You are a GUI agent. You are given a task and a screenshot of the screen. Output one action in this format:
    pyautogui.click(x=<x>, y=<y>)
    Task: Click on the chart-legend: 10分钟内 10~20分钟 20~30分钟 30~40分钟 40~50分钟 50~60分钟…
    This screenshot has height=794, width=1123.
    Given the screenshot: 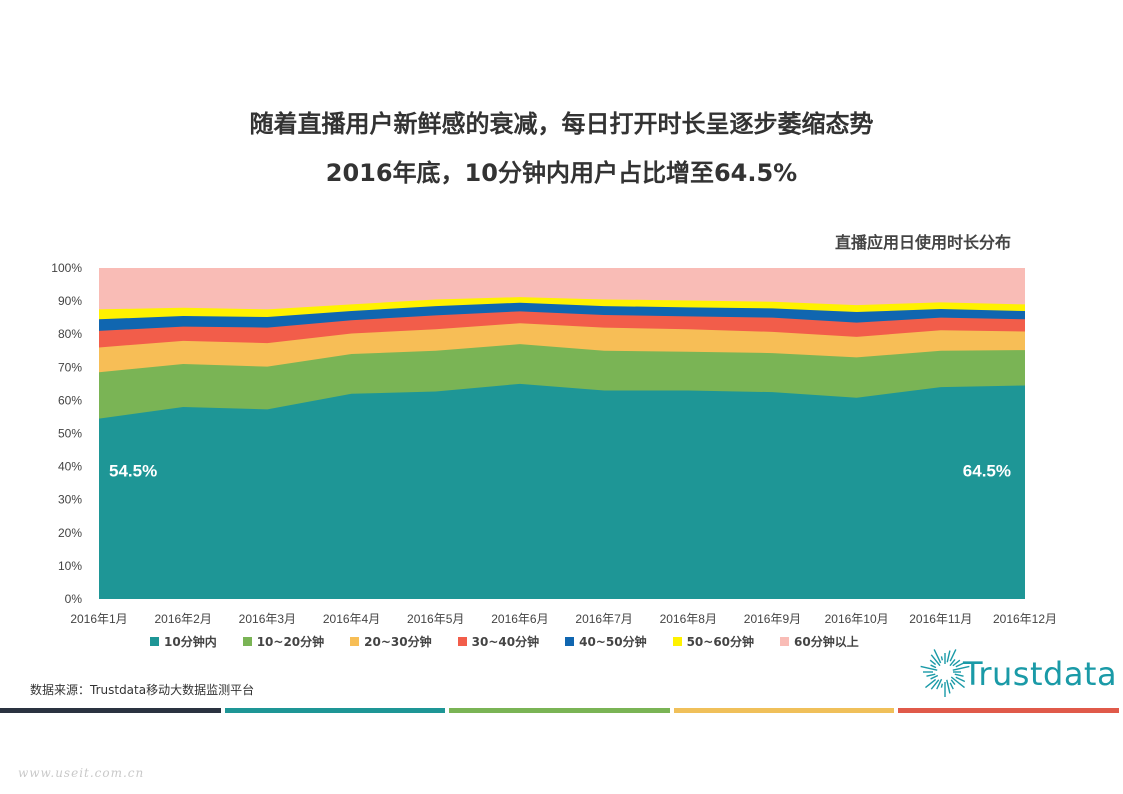 What is the action you would take?
    pyautogui.click(x=517, y=641)
    